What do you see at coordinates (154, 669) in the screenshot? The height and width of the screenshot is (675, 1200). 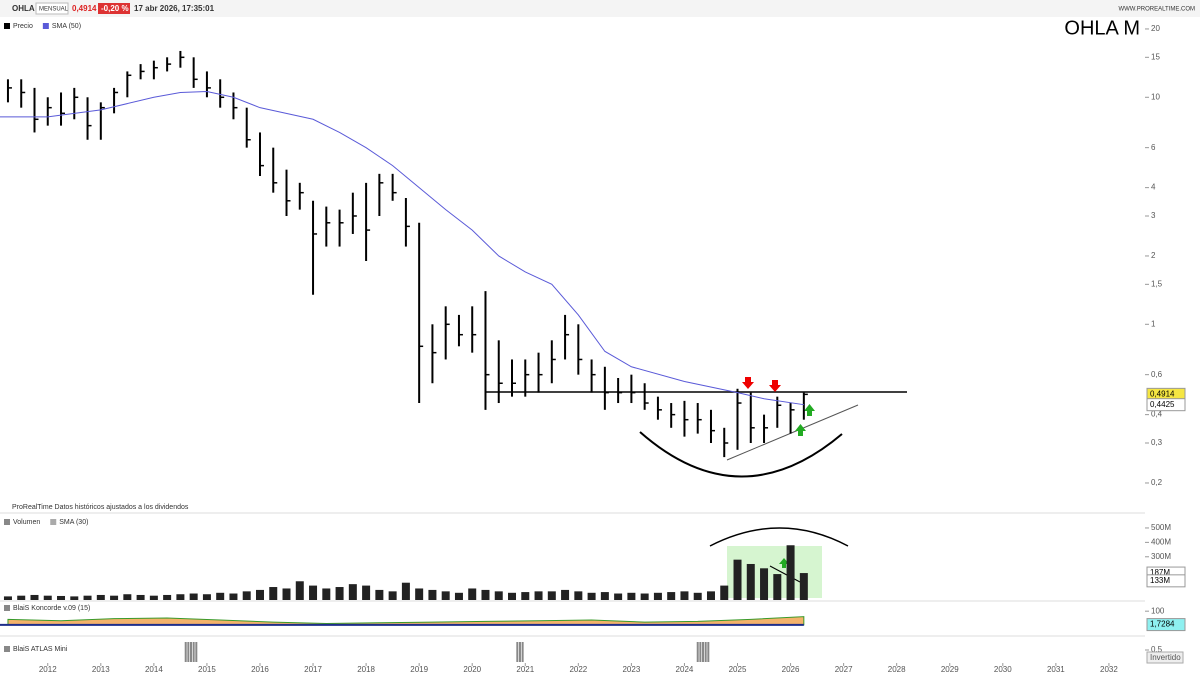 I see `x-tick-label: 2014` at bounding box center [154, 669].